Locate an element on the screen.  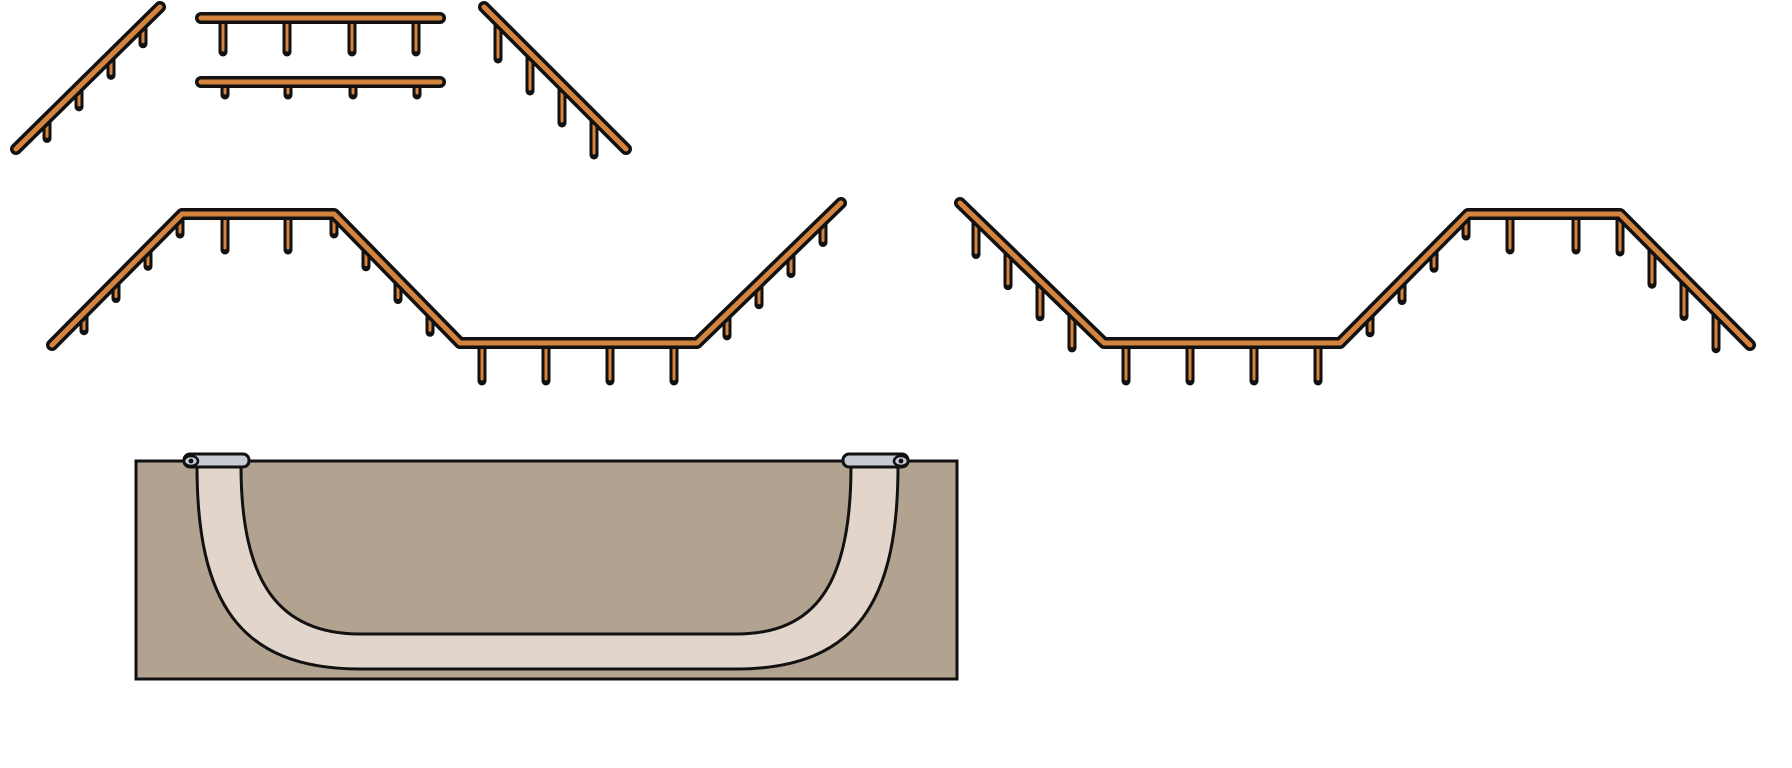
grind-rail-flat-short-legs-icon is located at coordinates (320, 88).